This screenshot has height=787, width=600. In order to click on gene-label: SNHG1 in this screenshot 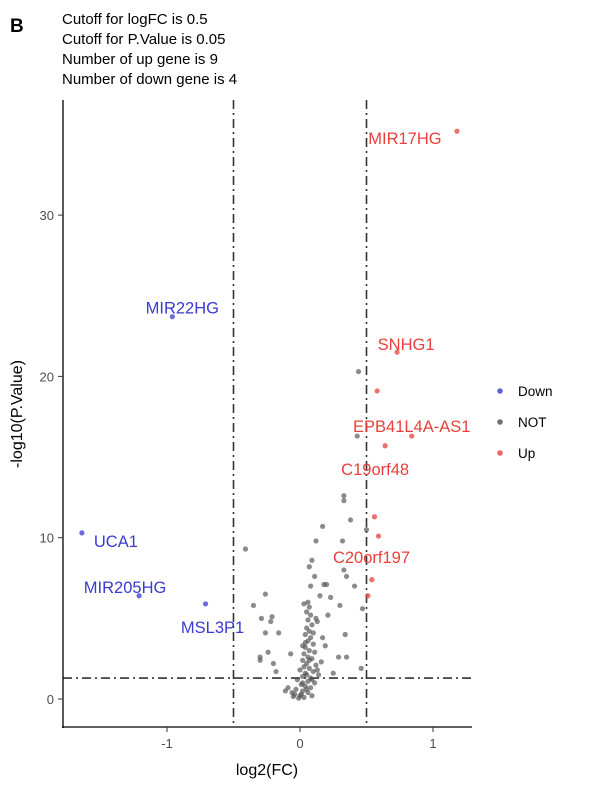, I will do `click(406, 345)`.